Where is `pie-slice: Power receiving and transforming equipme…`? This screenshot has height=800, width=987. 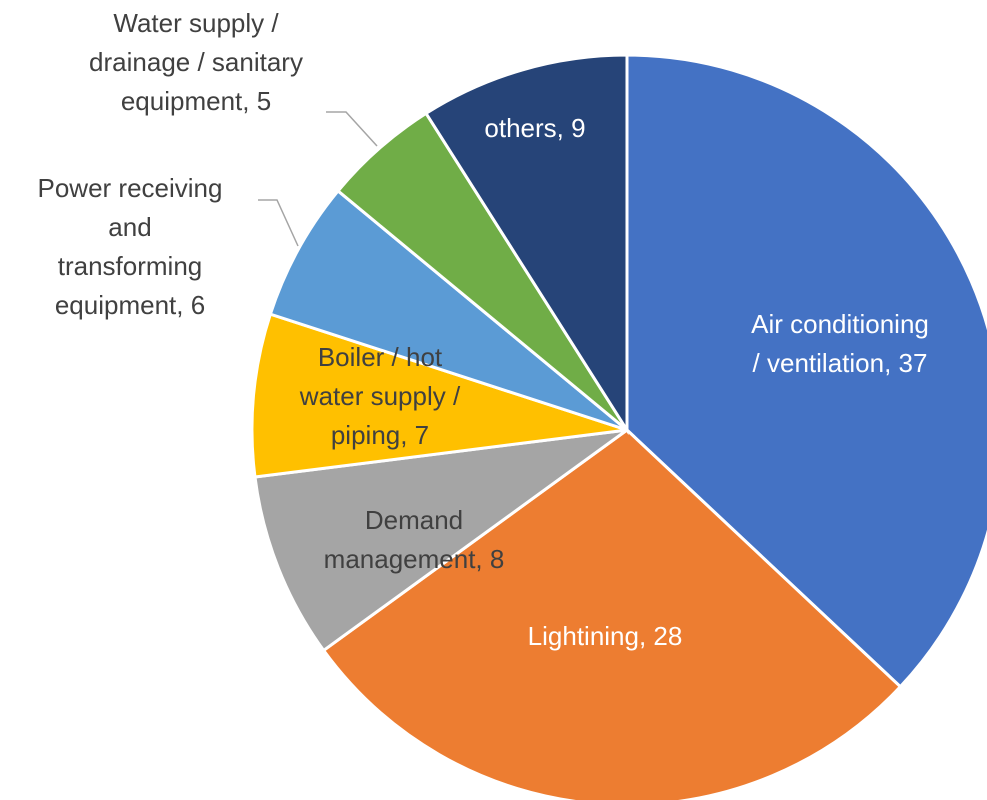 pie-slice: Power receiving and transforming equipme… is located at coordinates (448, 310).